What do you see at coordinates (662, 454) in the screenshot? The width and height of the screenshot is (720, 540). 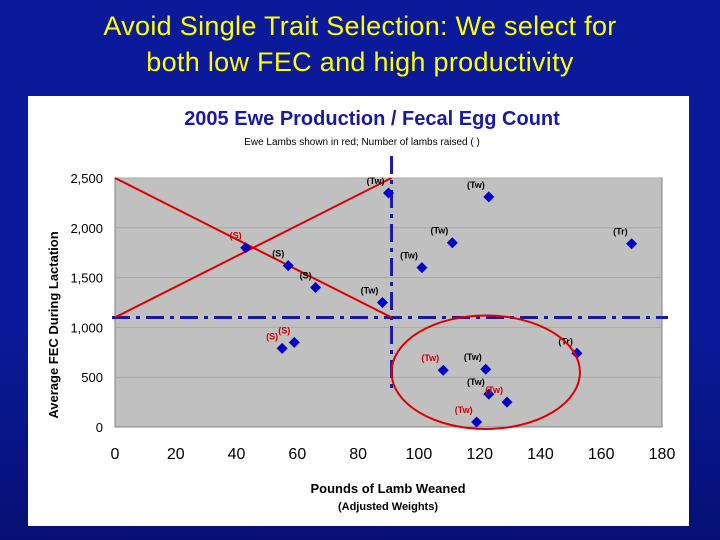 I see `x-tick-label-9: 180` at bounding box center [662, 454].